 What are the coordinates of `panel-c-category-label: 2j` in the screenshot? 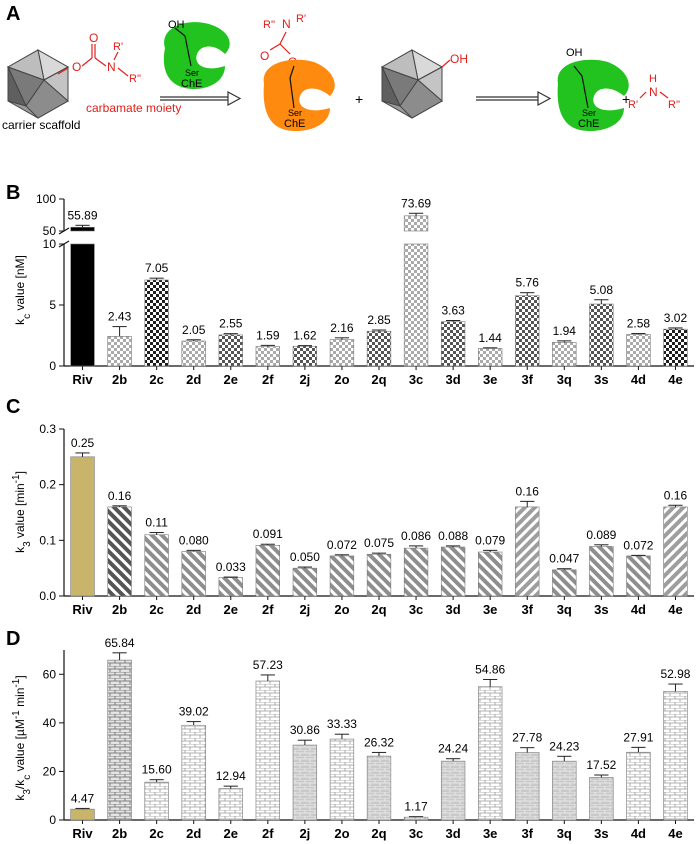 It's located at (304, 609).